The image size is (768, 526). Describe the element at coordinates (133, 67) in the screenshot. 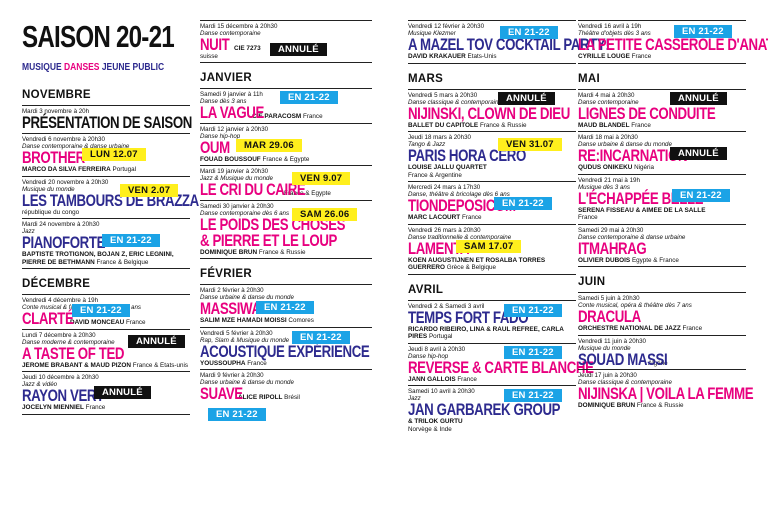

I see `legend-jeune-public: JEUNE PUBLIC` at that location.